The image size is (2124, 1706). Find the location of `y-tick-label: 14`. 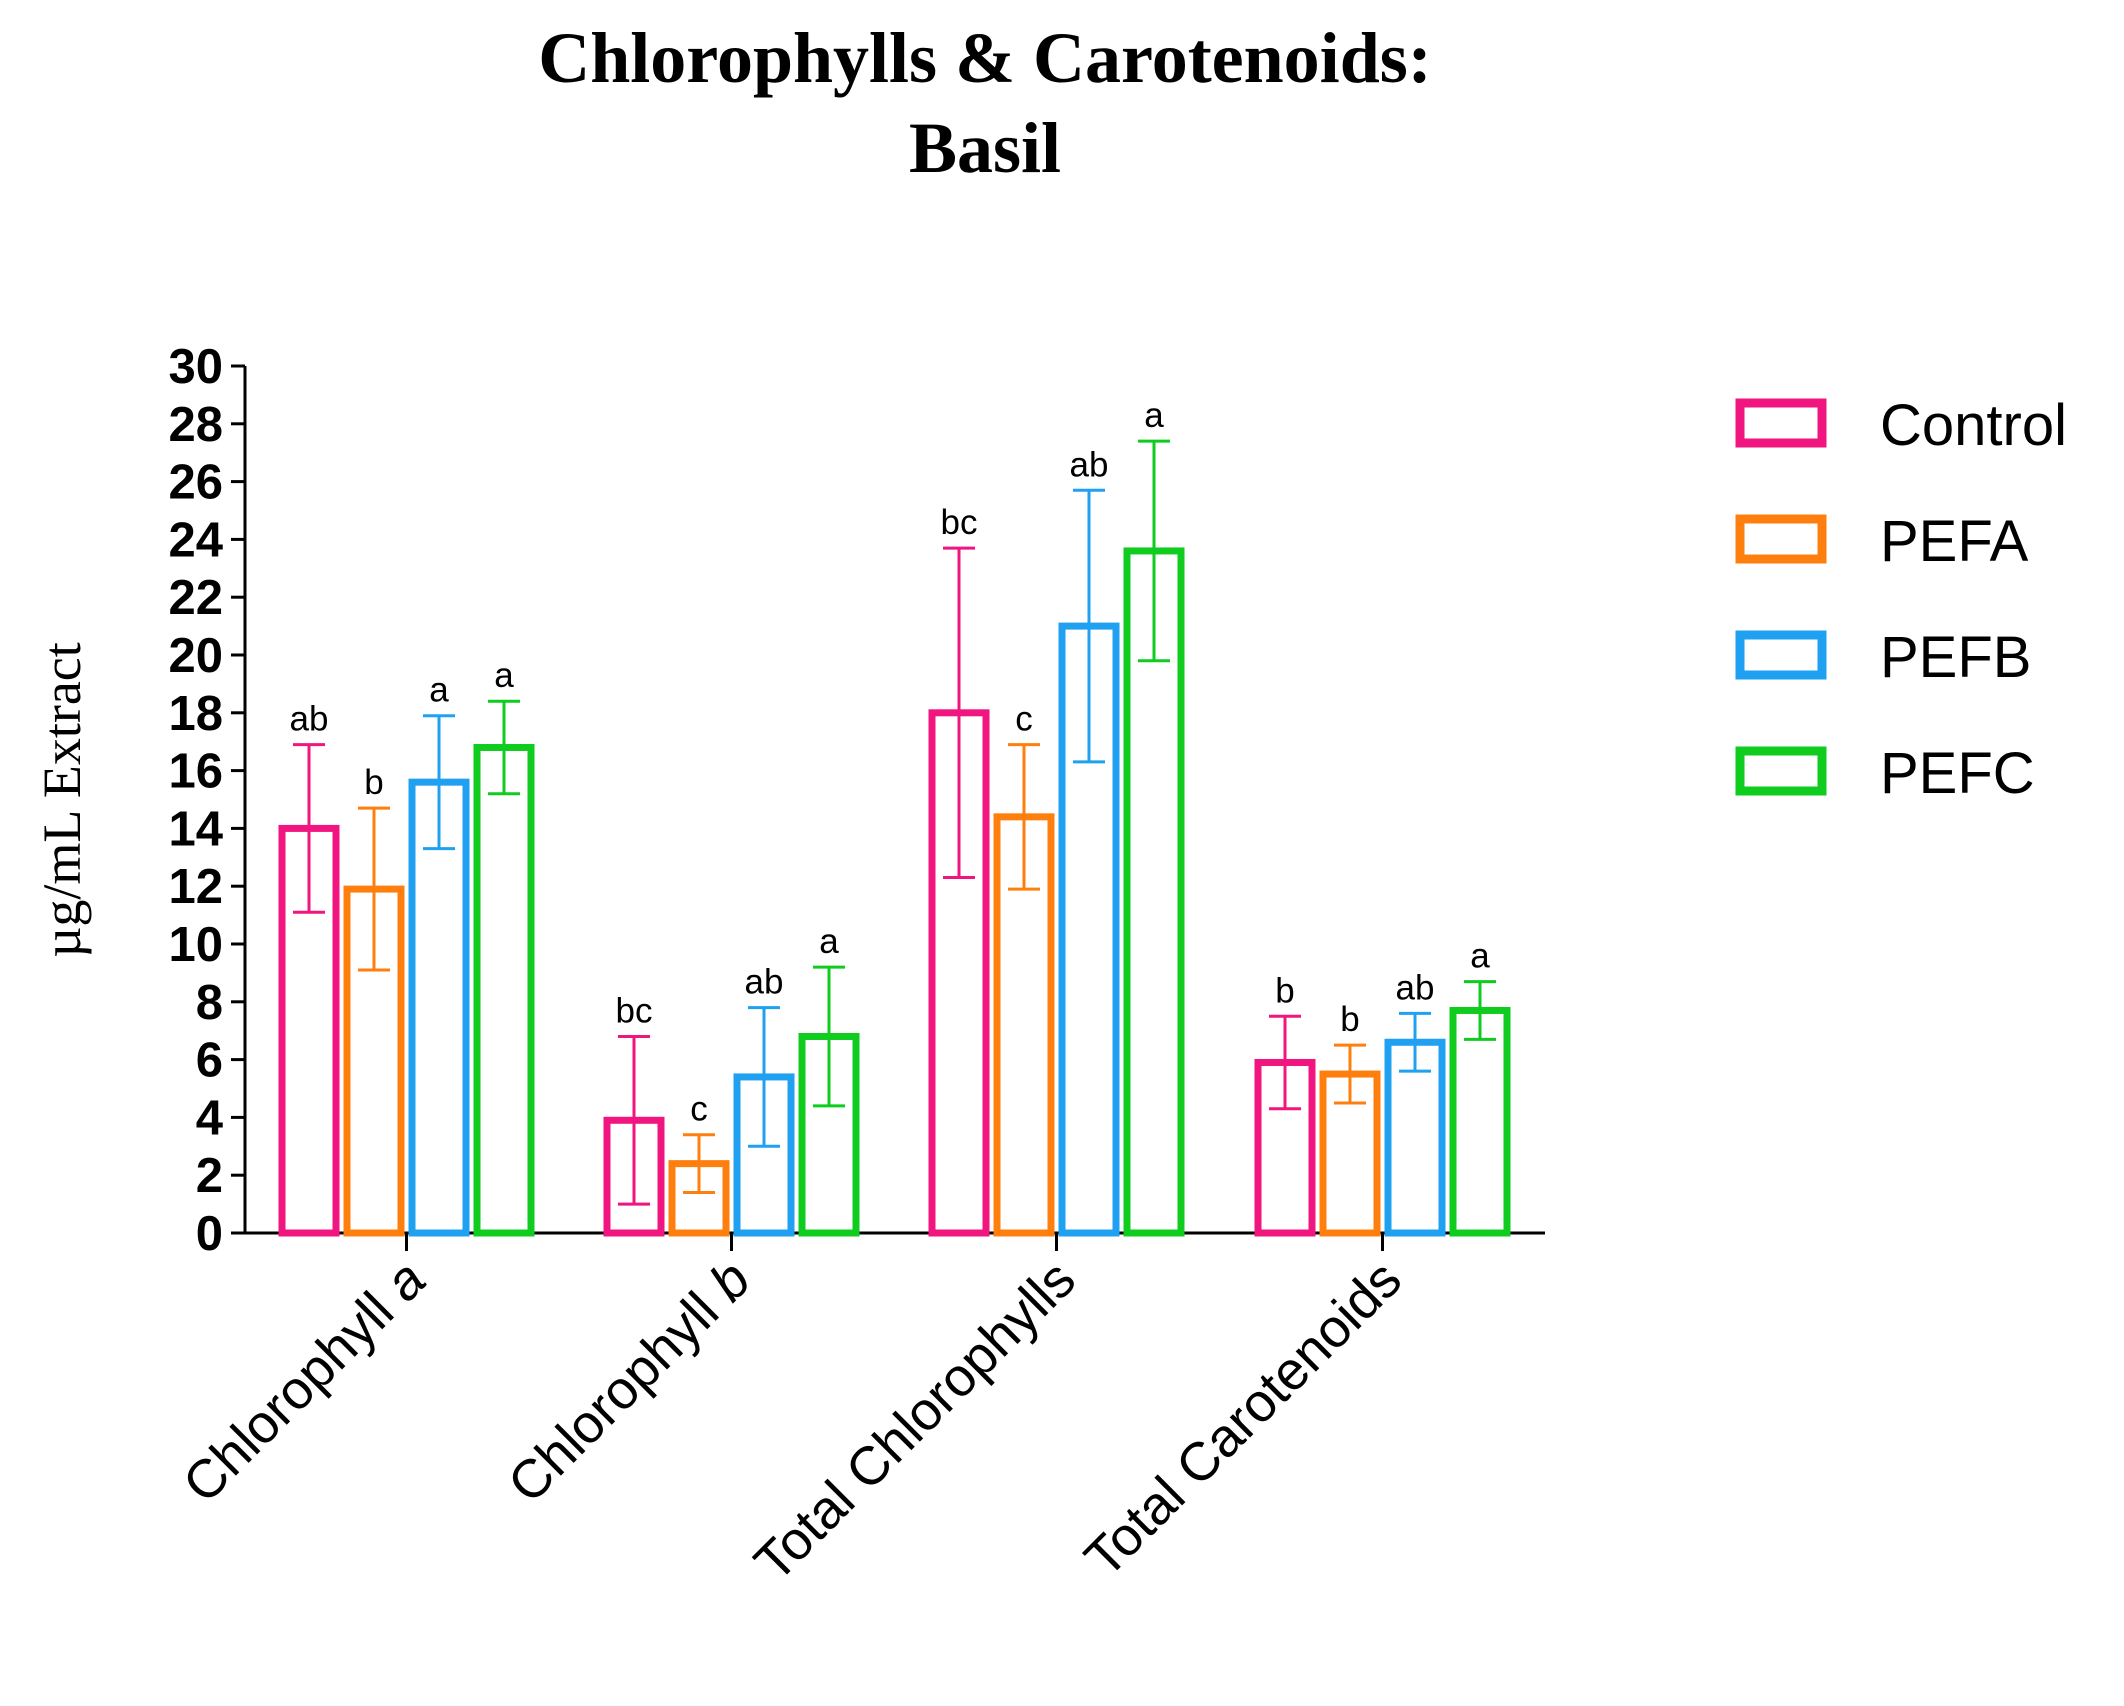

y-tick-label: 14 is located at coordinates (195, 829).